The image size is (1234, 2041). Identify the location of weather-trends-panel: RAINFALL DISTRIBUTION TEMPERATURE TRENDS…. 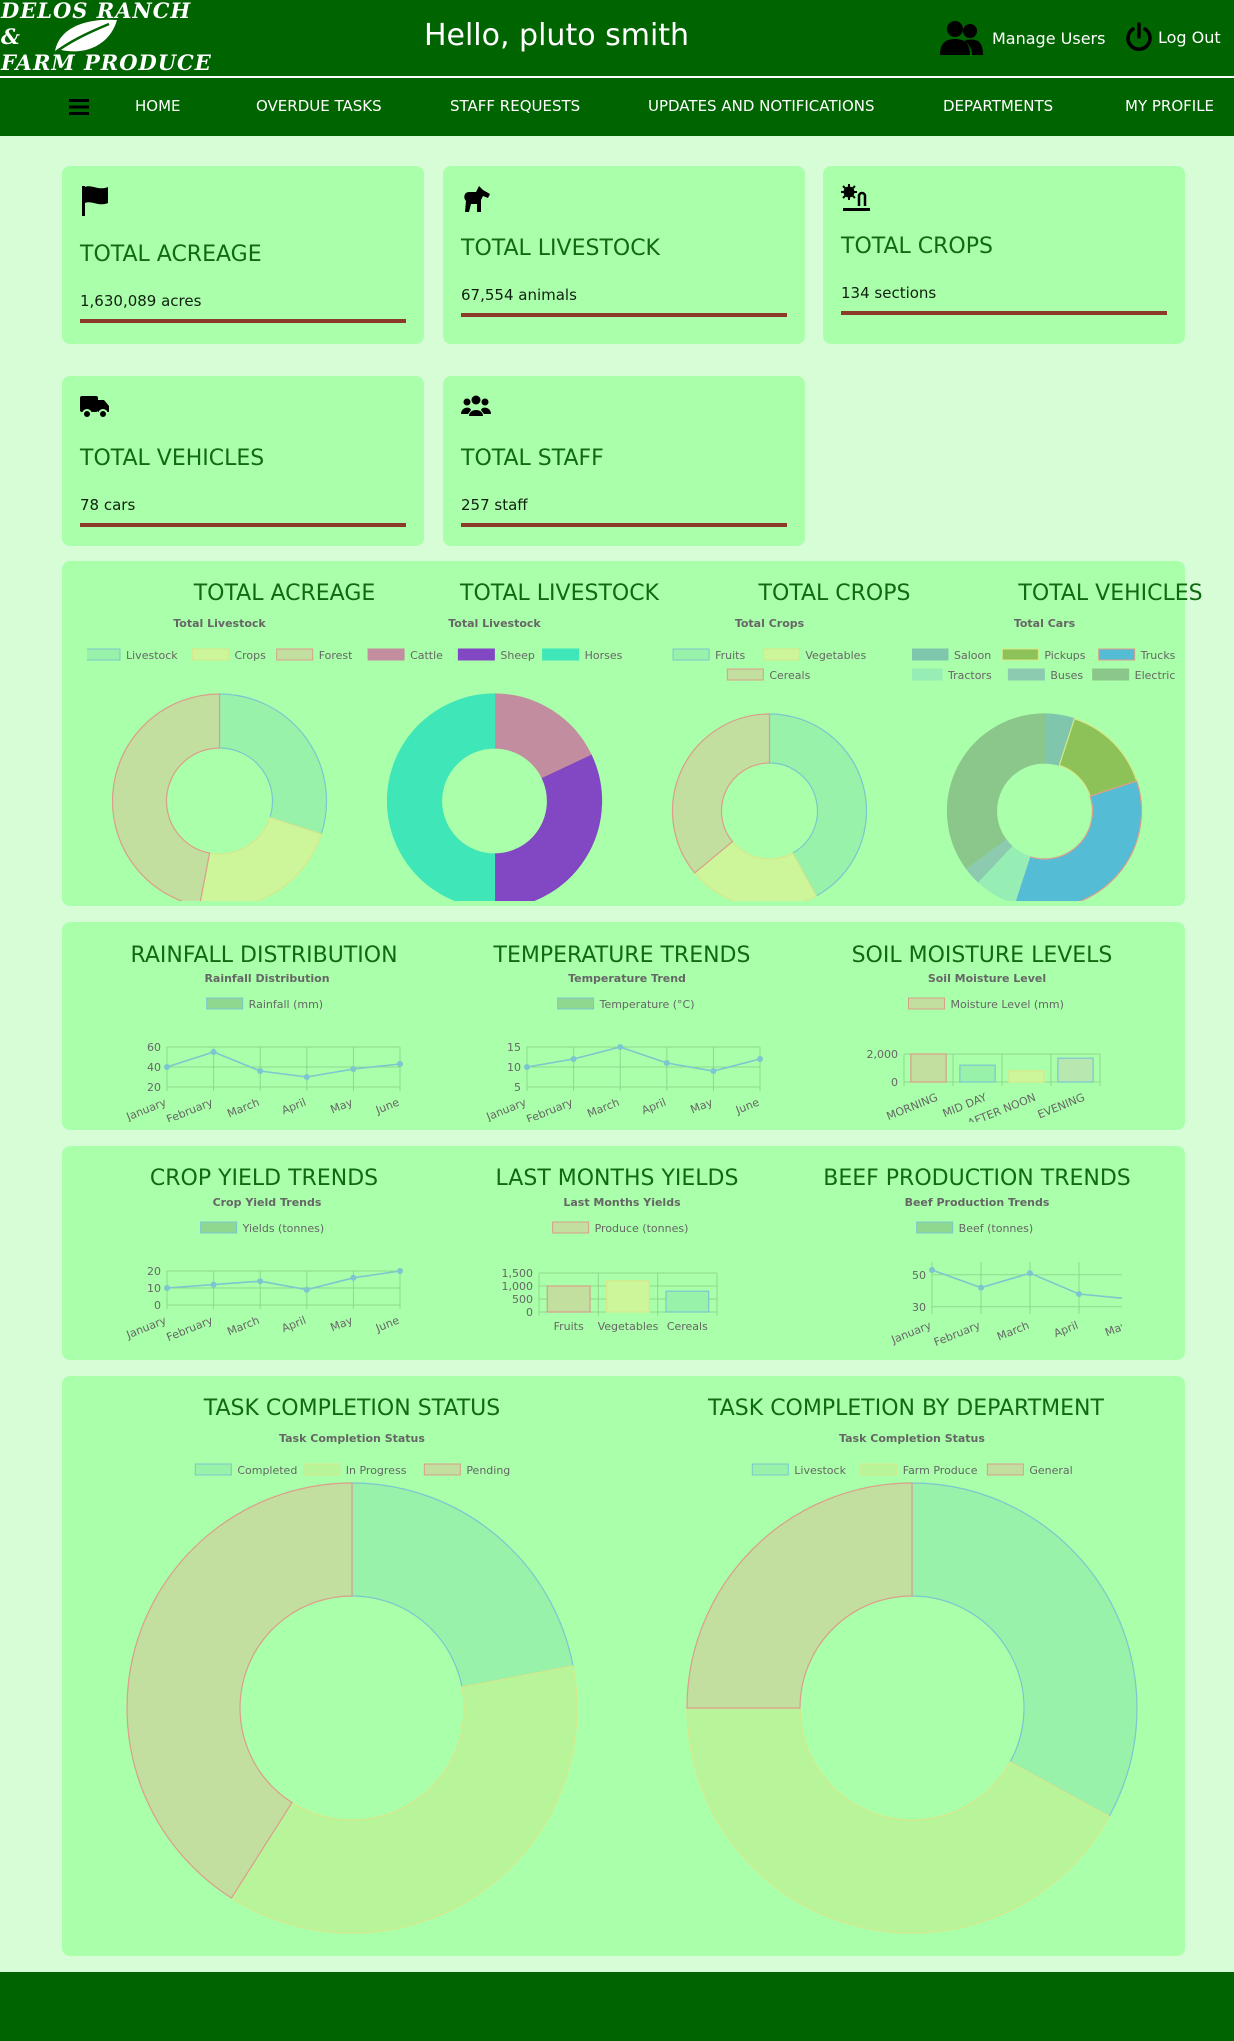
(623, 1026).